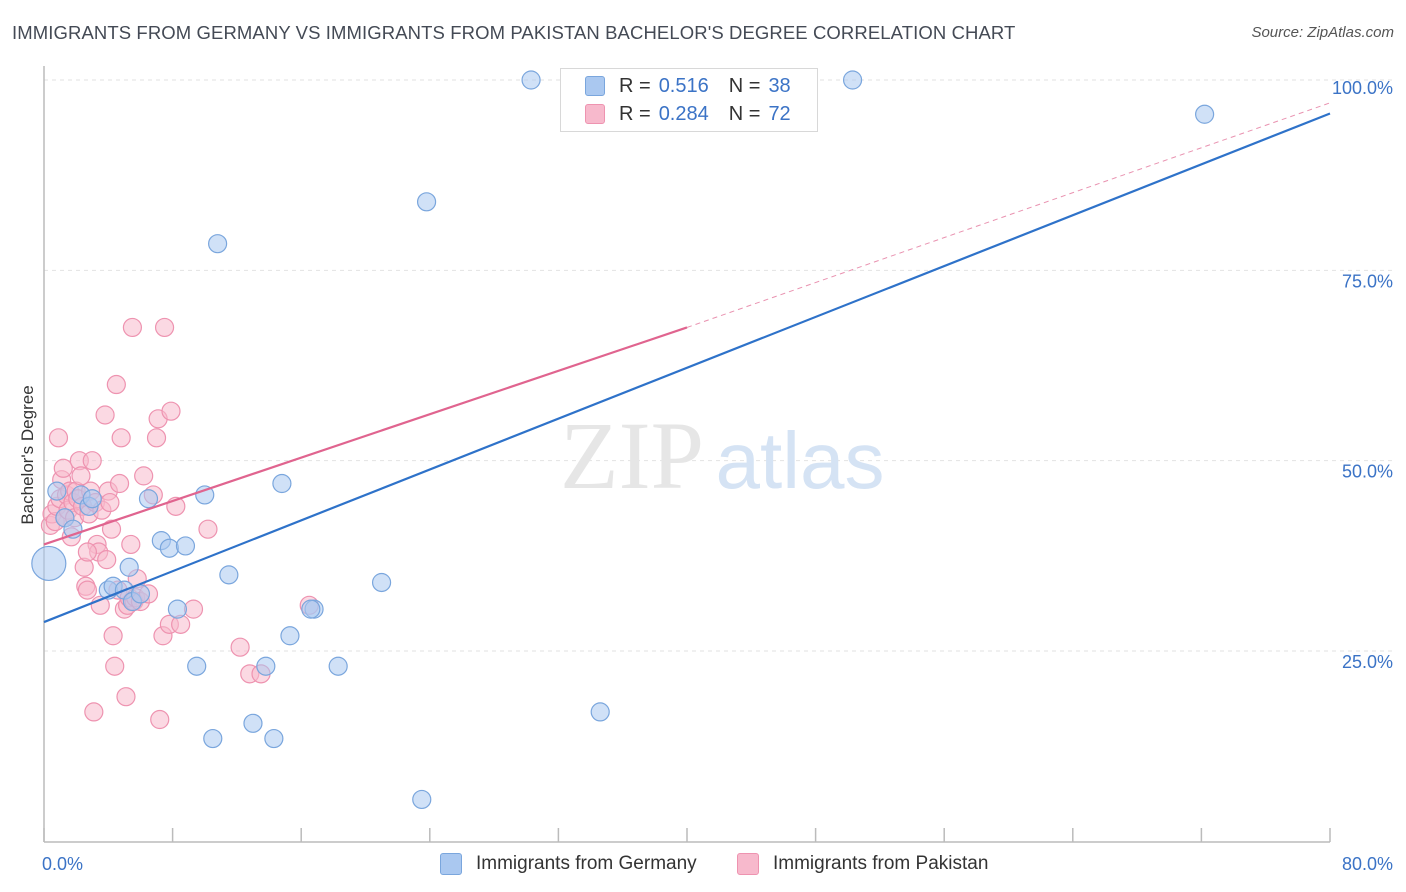 The height and width of the screenshot is (892, 1406). Describe the element at coordinates (744, 113) in the screenshot. I see `pakistan-n-label: N =` at that location.